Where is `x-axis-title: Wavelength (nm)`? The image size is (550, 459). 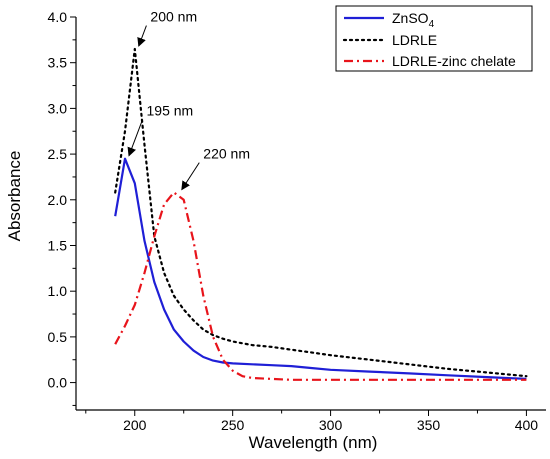
x-axis-title: Wavelength (nm) is located at coordinates (313, 442).